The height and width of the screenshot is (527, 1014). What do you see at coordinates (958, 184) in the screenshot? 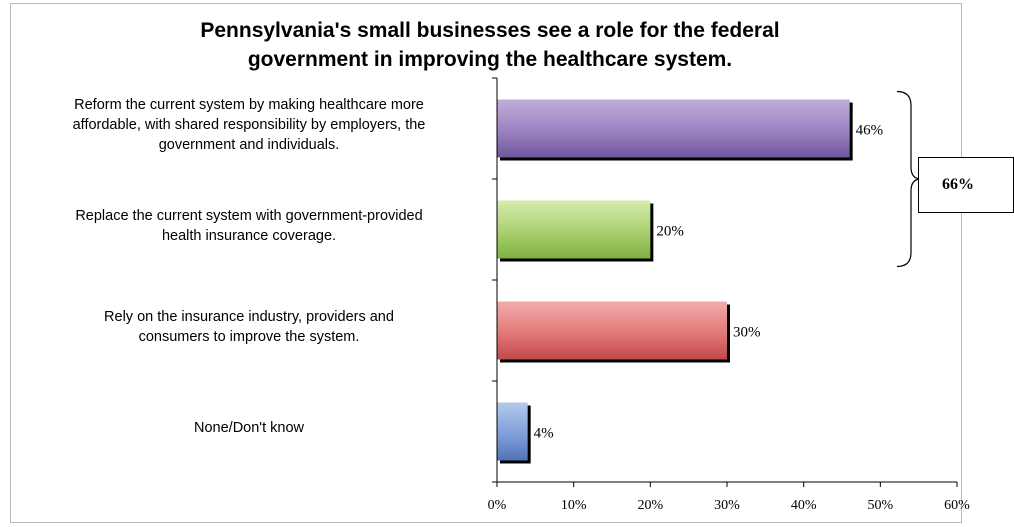
I see `callout-label: 66%` at bounding box center [958, 184].